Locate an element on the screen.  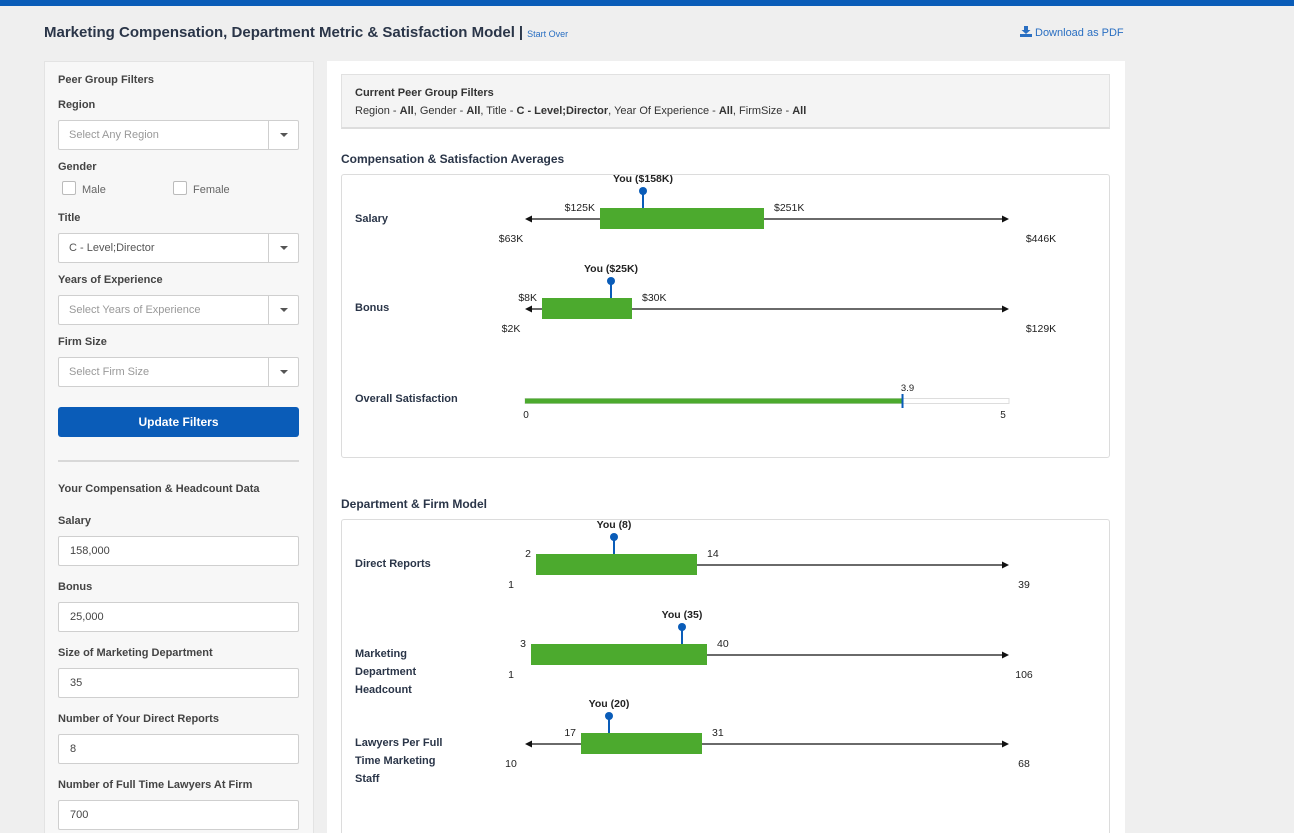
title-select: C - Level;Director is located at coordinates (178, 248).